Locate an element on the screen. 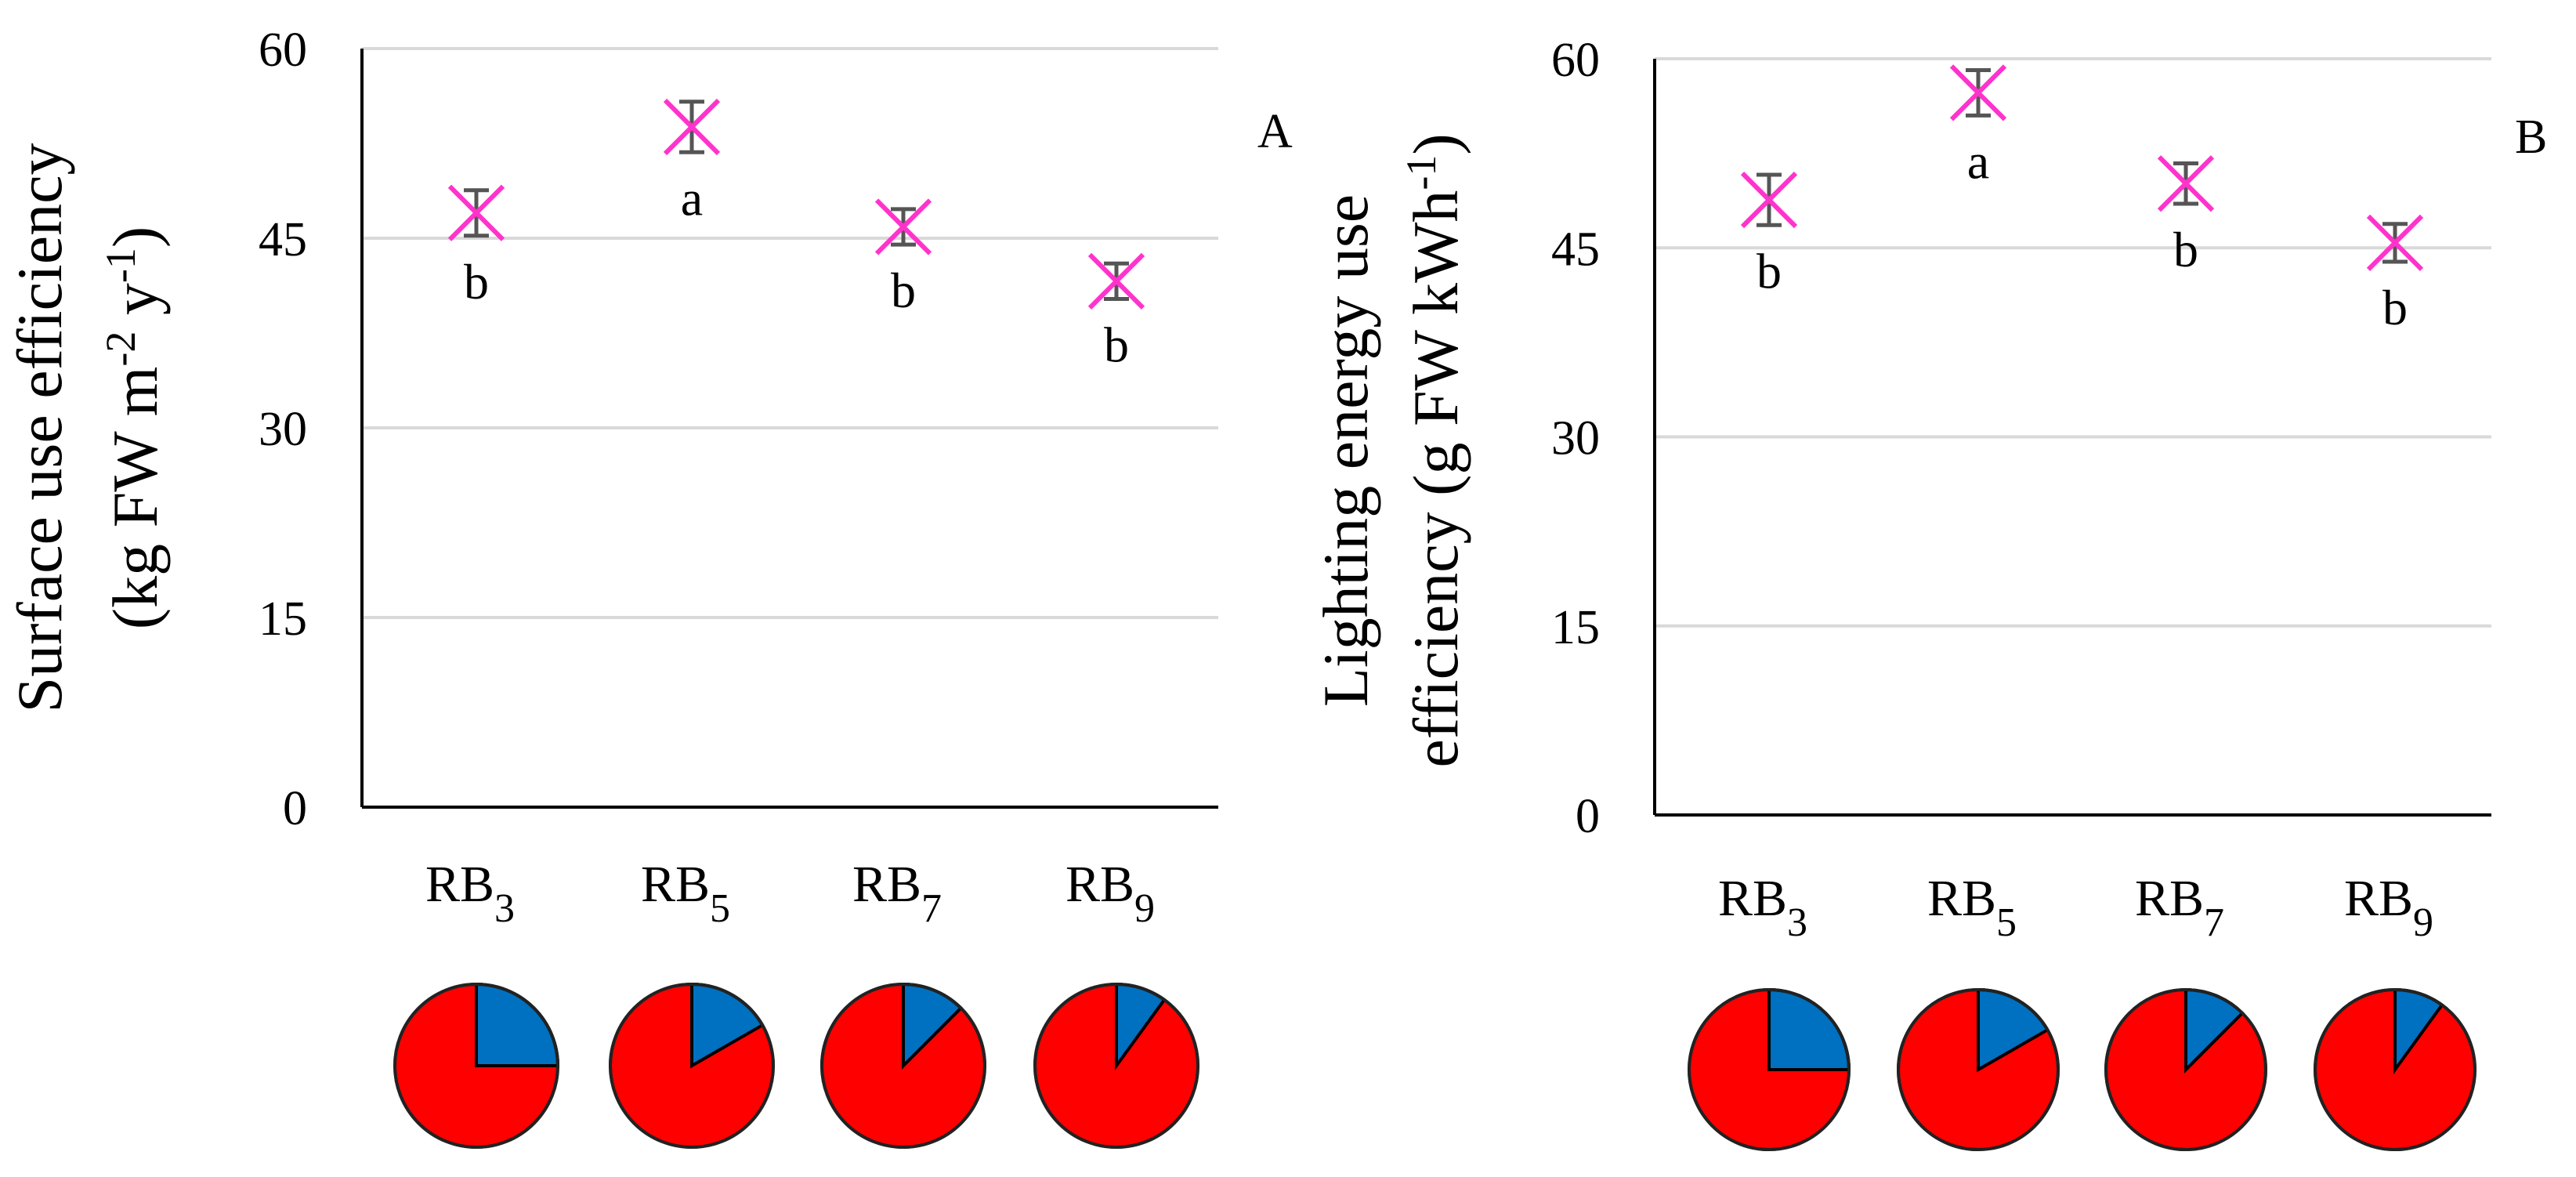  y-label-text: (kg FW m is located at coordinates (135, 499).